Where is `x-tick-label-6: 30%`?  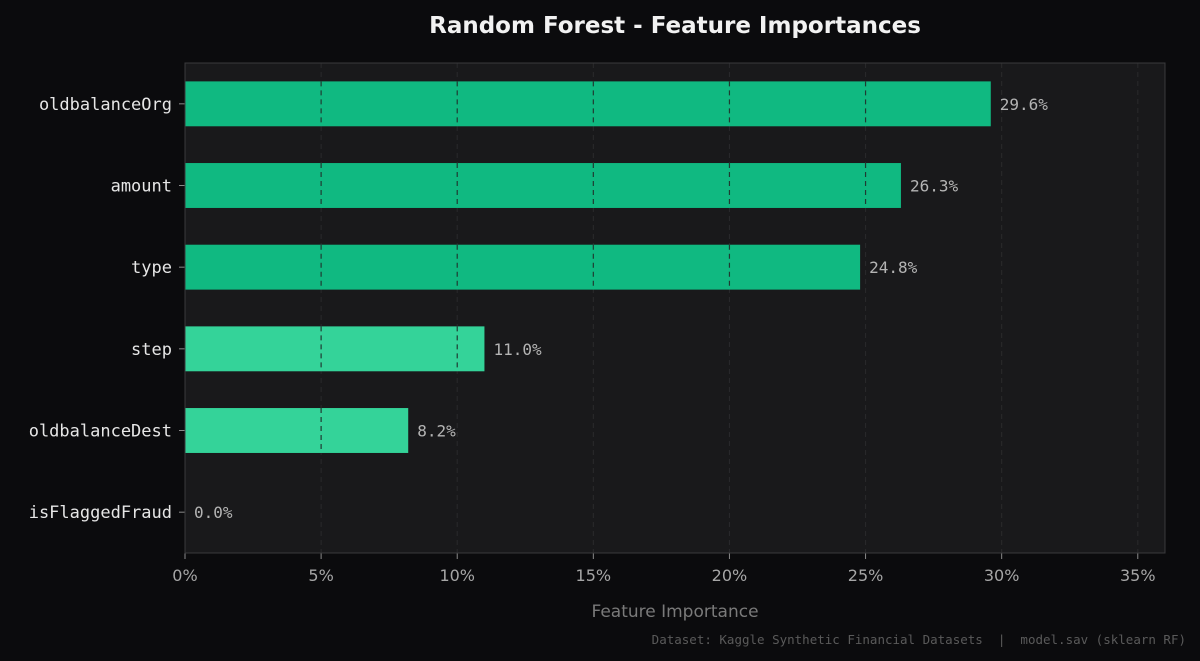 x-tick-label-6: 30% is located at coordinates (1002, 575).